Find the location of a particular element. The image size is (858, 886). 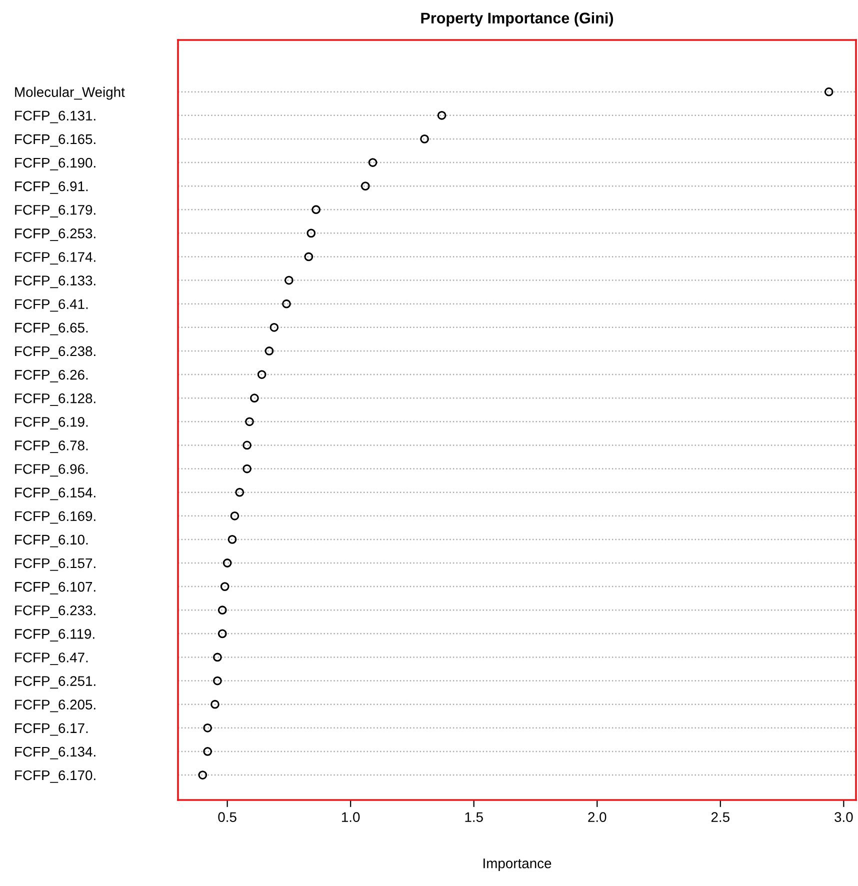

y-tick-label: FCFP_6.131. is located at coordinates (55, 117).